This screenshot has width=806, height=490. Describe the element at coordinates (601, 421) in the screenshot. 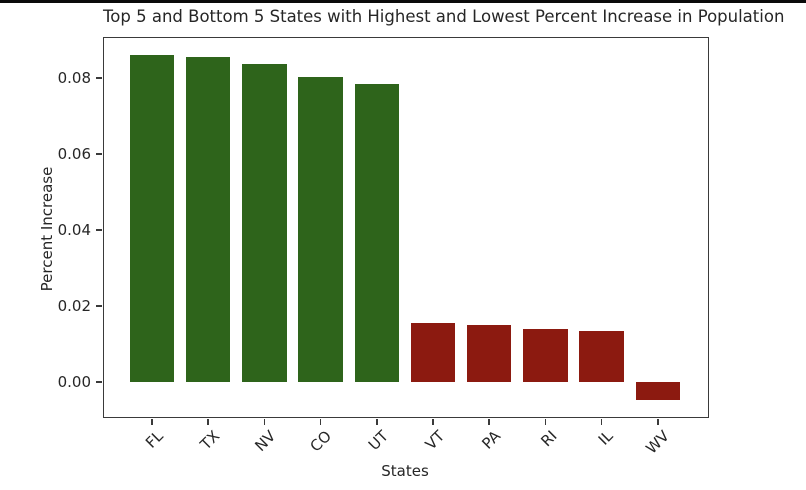

I see `x-tick-mark-IL` at that location.